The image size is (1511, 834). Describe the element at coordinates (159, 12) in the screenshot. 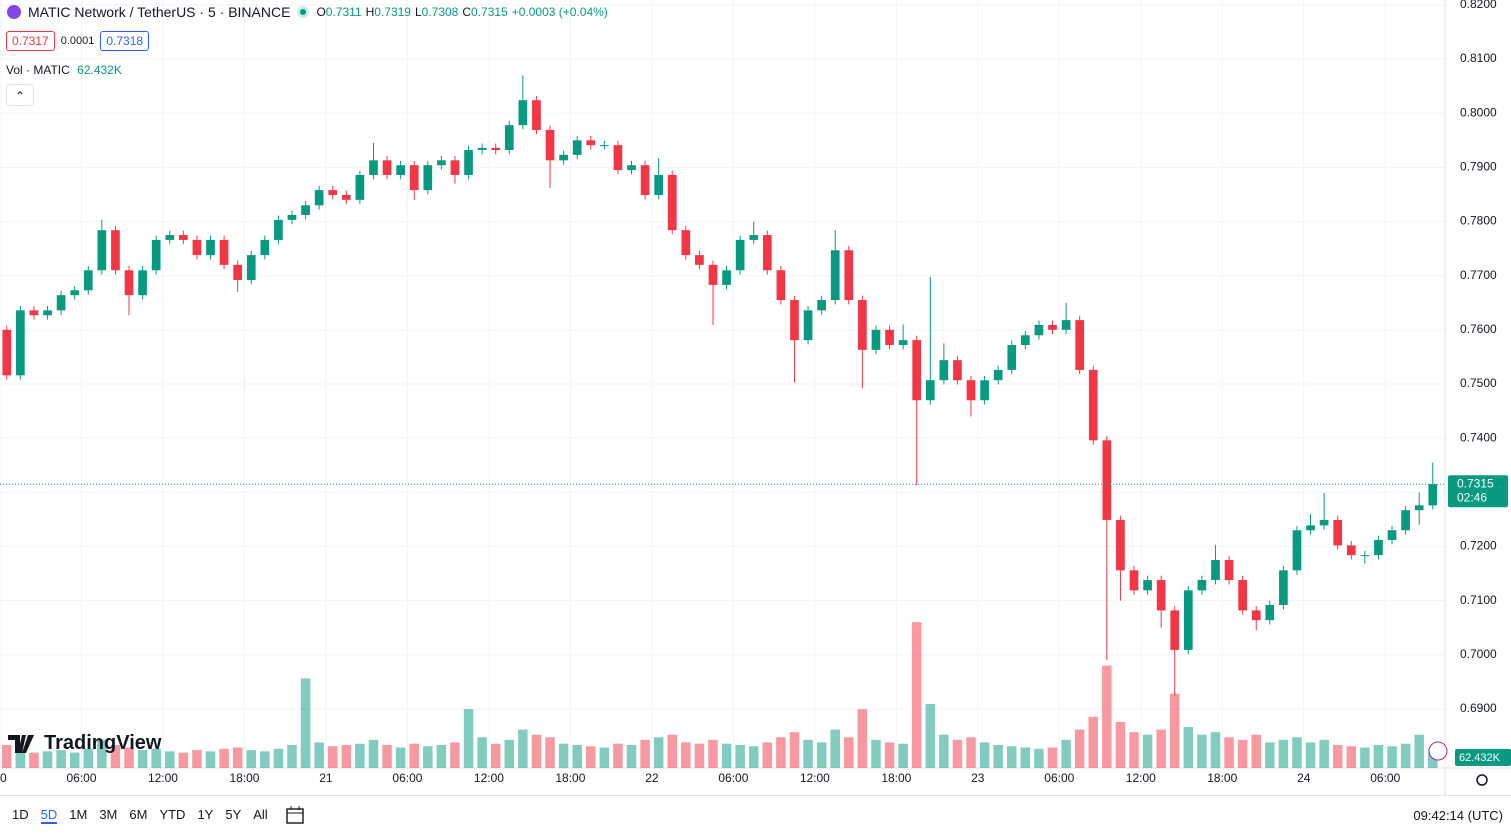

I see `symbol-title: MATIC Network / TetherUS · 5 · BINANCE` at that location.